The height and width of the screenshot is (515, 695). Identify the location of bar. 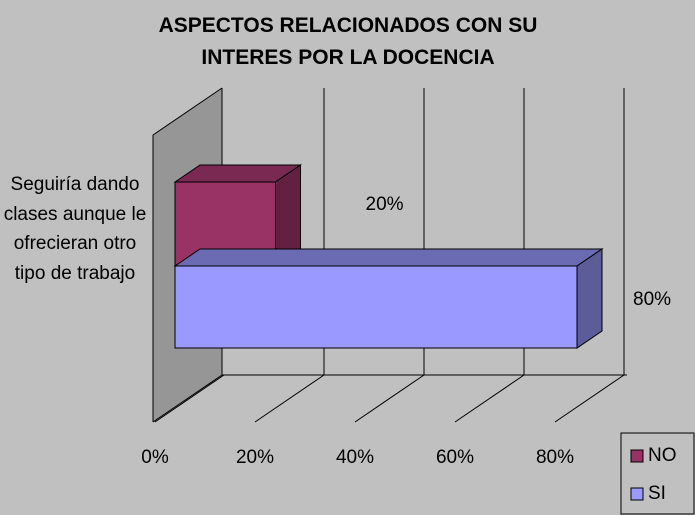
(376, 307).